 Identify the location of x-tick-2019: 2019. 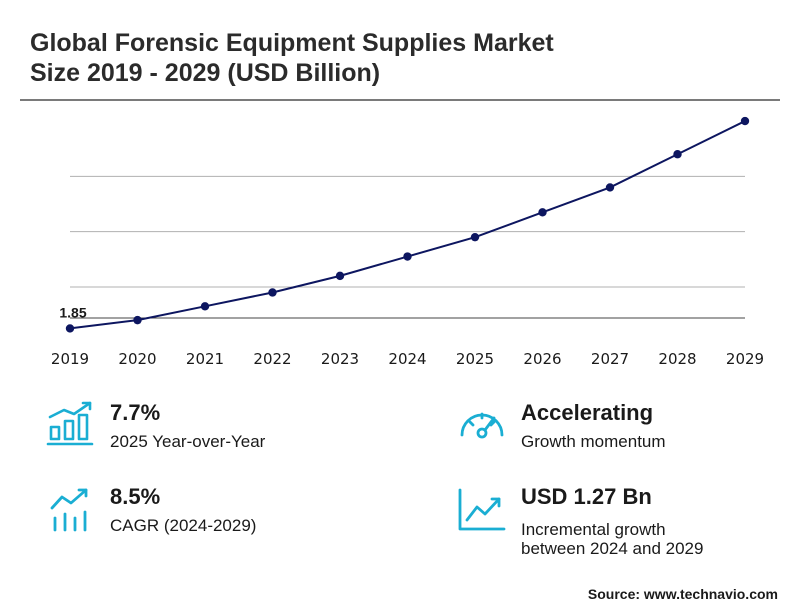
(70, 359).